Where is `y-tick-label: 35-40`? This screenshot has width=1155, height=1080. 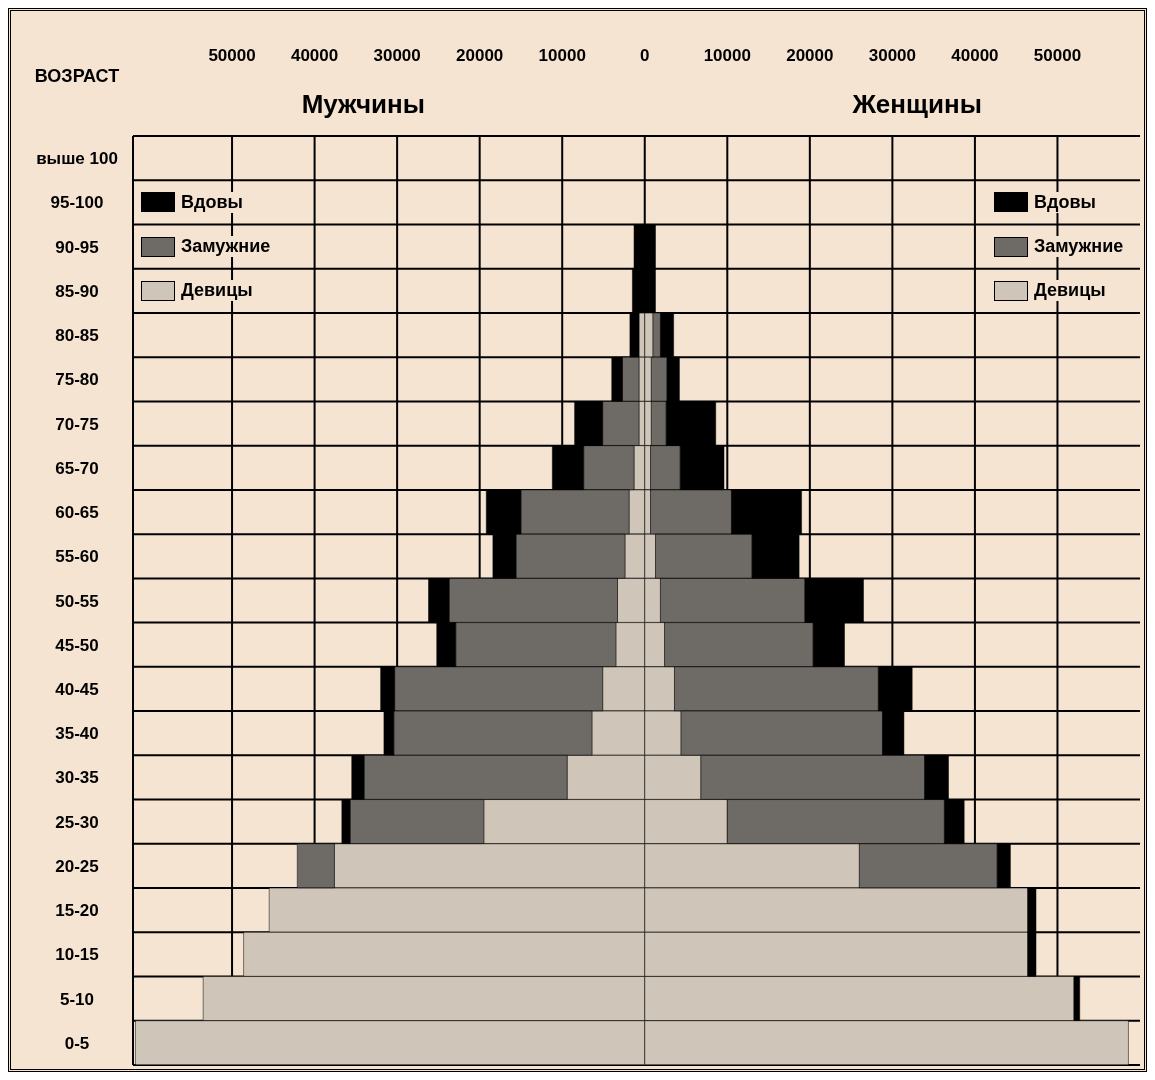 y-tick-label: 35-40 is located at coordinates (77, 734).